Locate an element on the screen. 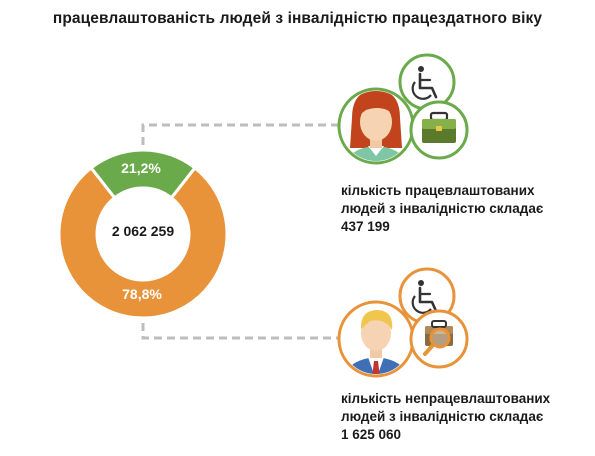 The width and height of the screenshot is (595, 456). employed-caption-line2: людей з інвалідністю складає is located at coordinates (442, 208).